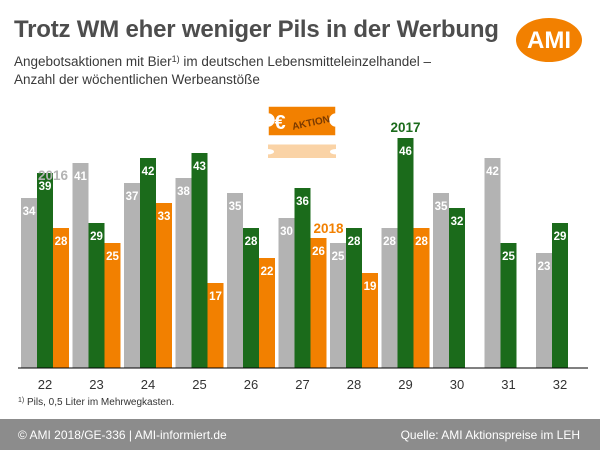 The width and height of the screenshot is (600, 450). I want to click on bar-2018-kw27, so click(318, 303).